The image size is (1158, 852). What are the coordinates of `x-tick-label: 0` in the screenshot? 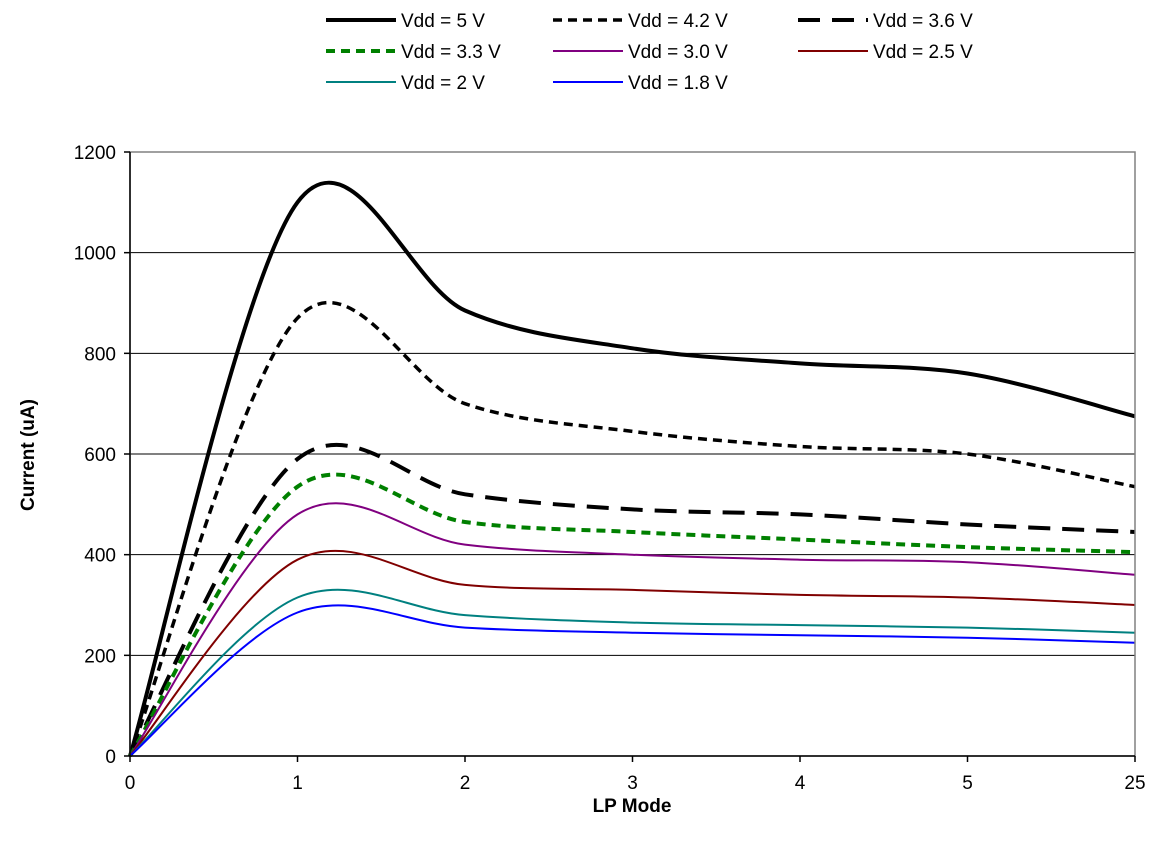 It's located at (130, 783).